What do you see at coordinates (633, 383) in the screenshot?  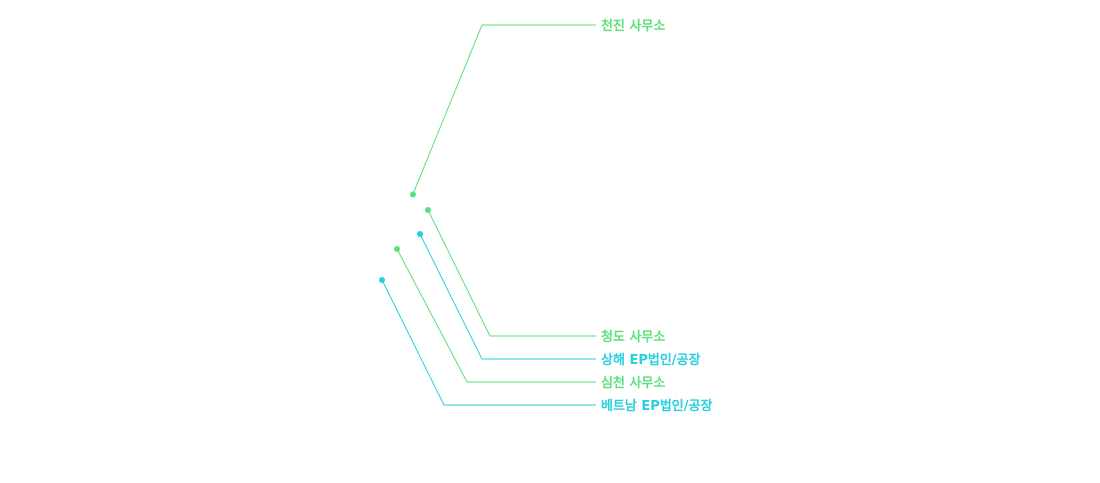 I see `location-label-shenzhen: 심천 사무소` at bounding box center [633, 383].